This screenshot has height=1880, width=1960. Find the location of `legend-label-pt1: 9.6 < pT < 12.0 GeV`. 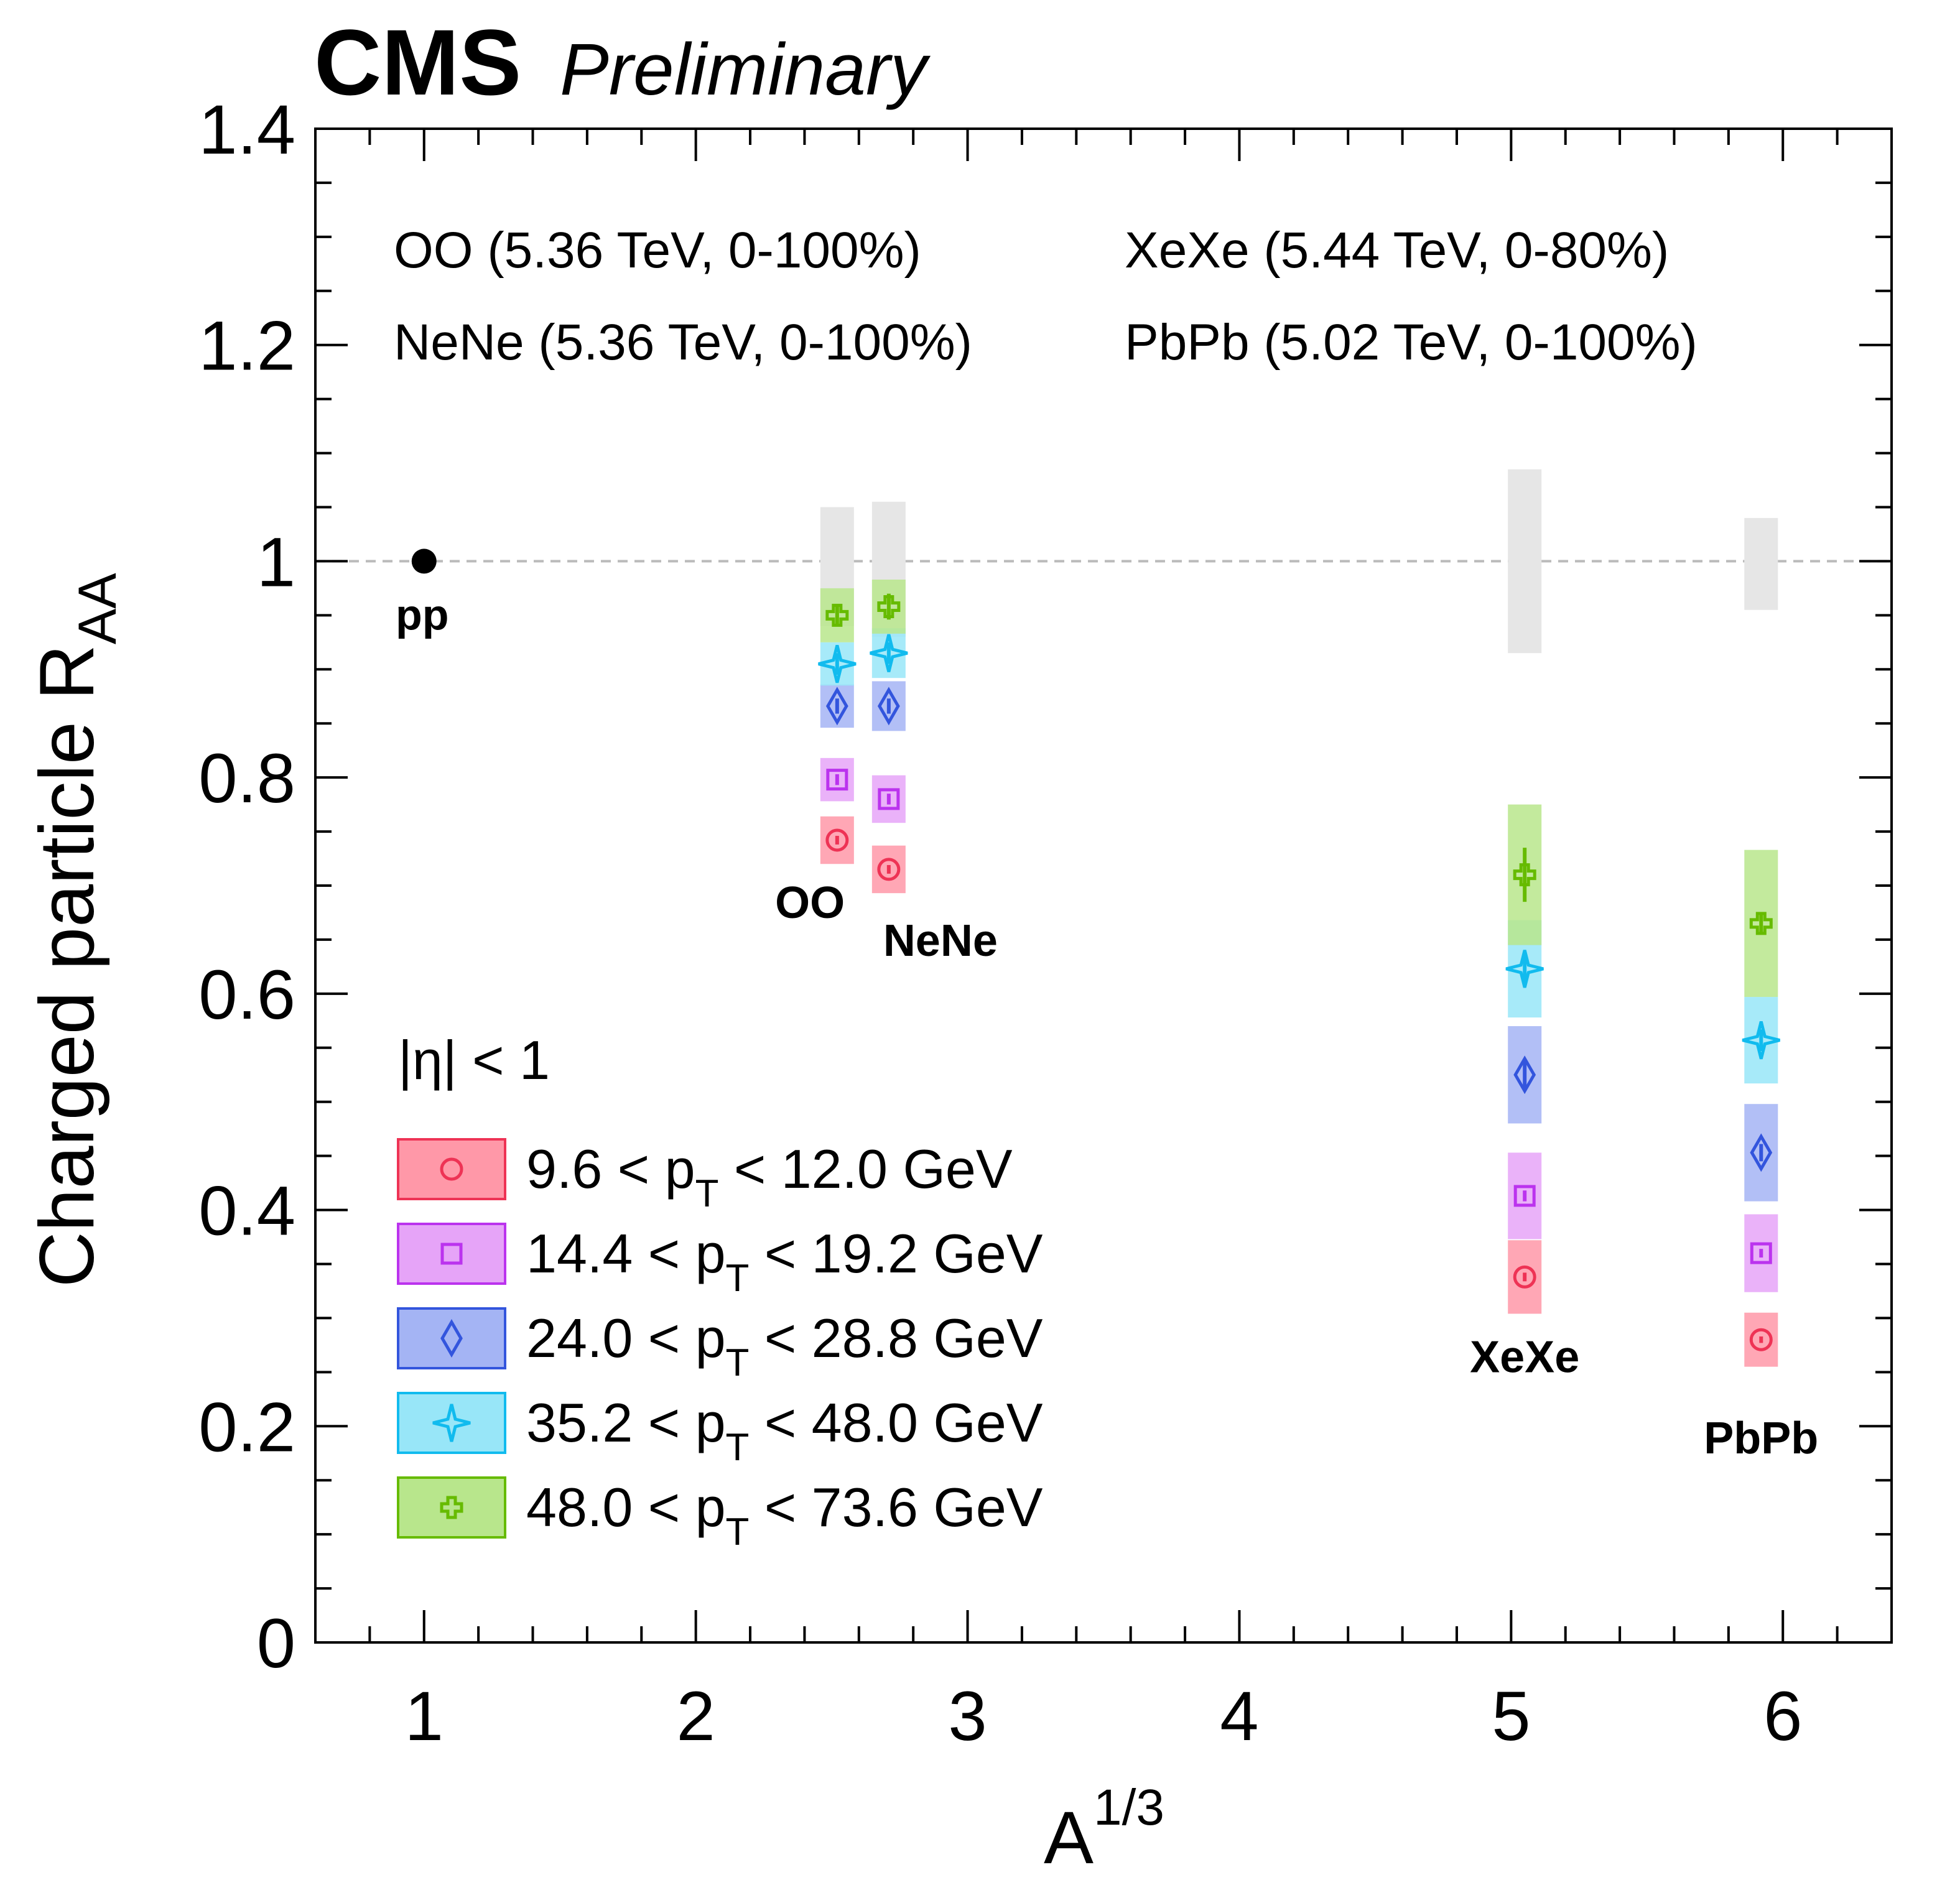

legend-label-pt1: 9.6 < pT < 12.0 GeV is located at coordinates (769, 1176).